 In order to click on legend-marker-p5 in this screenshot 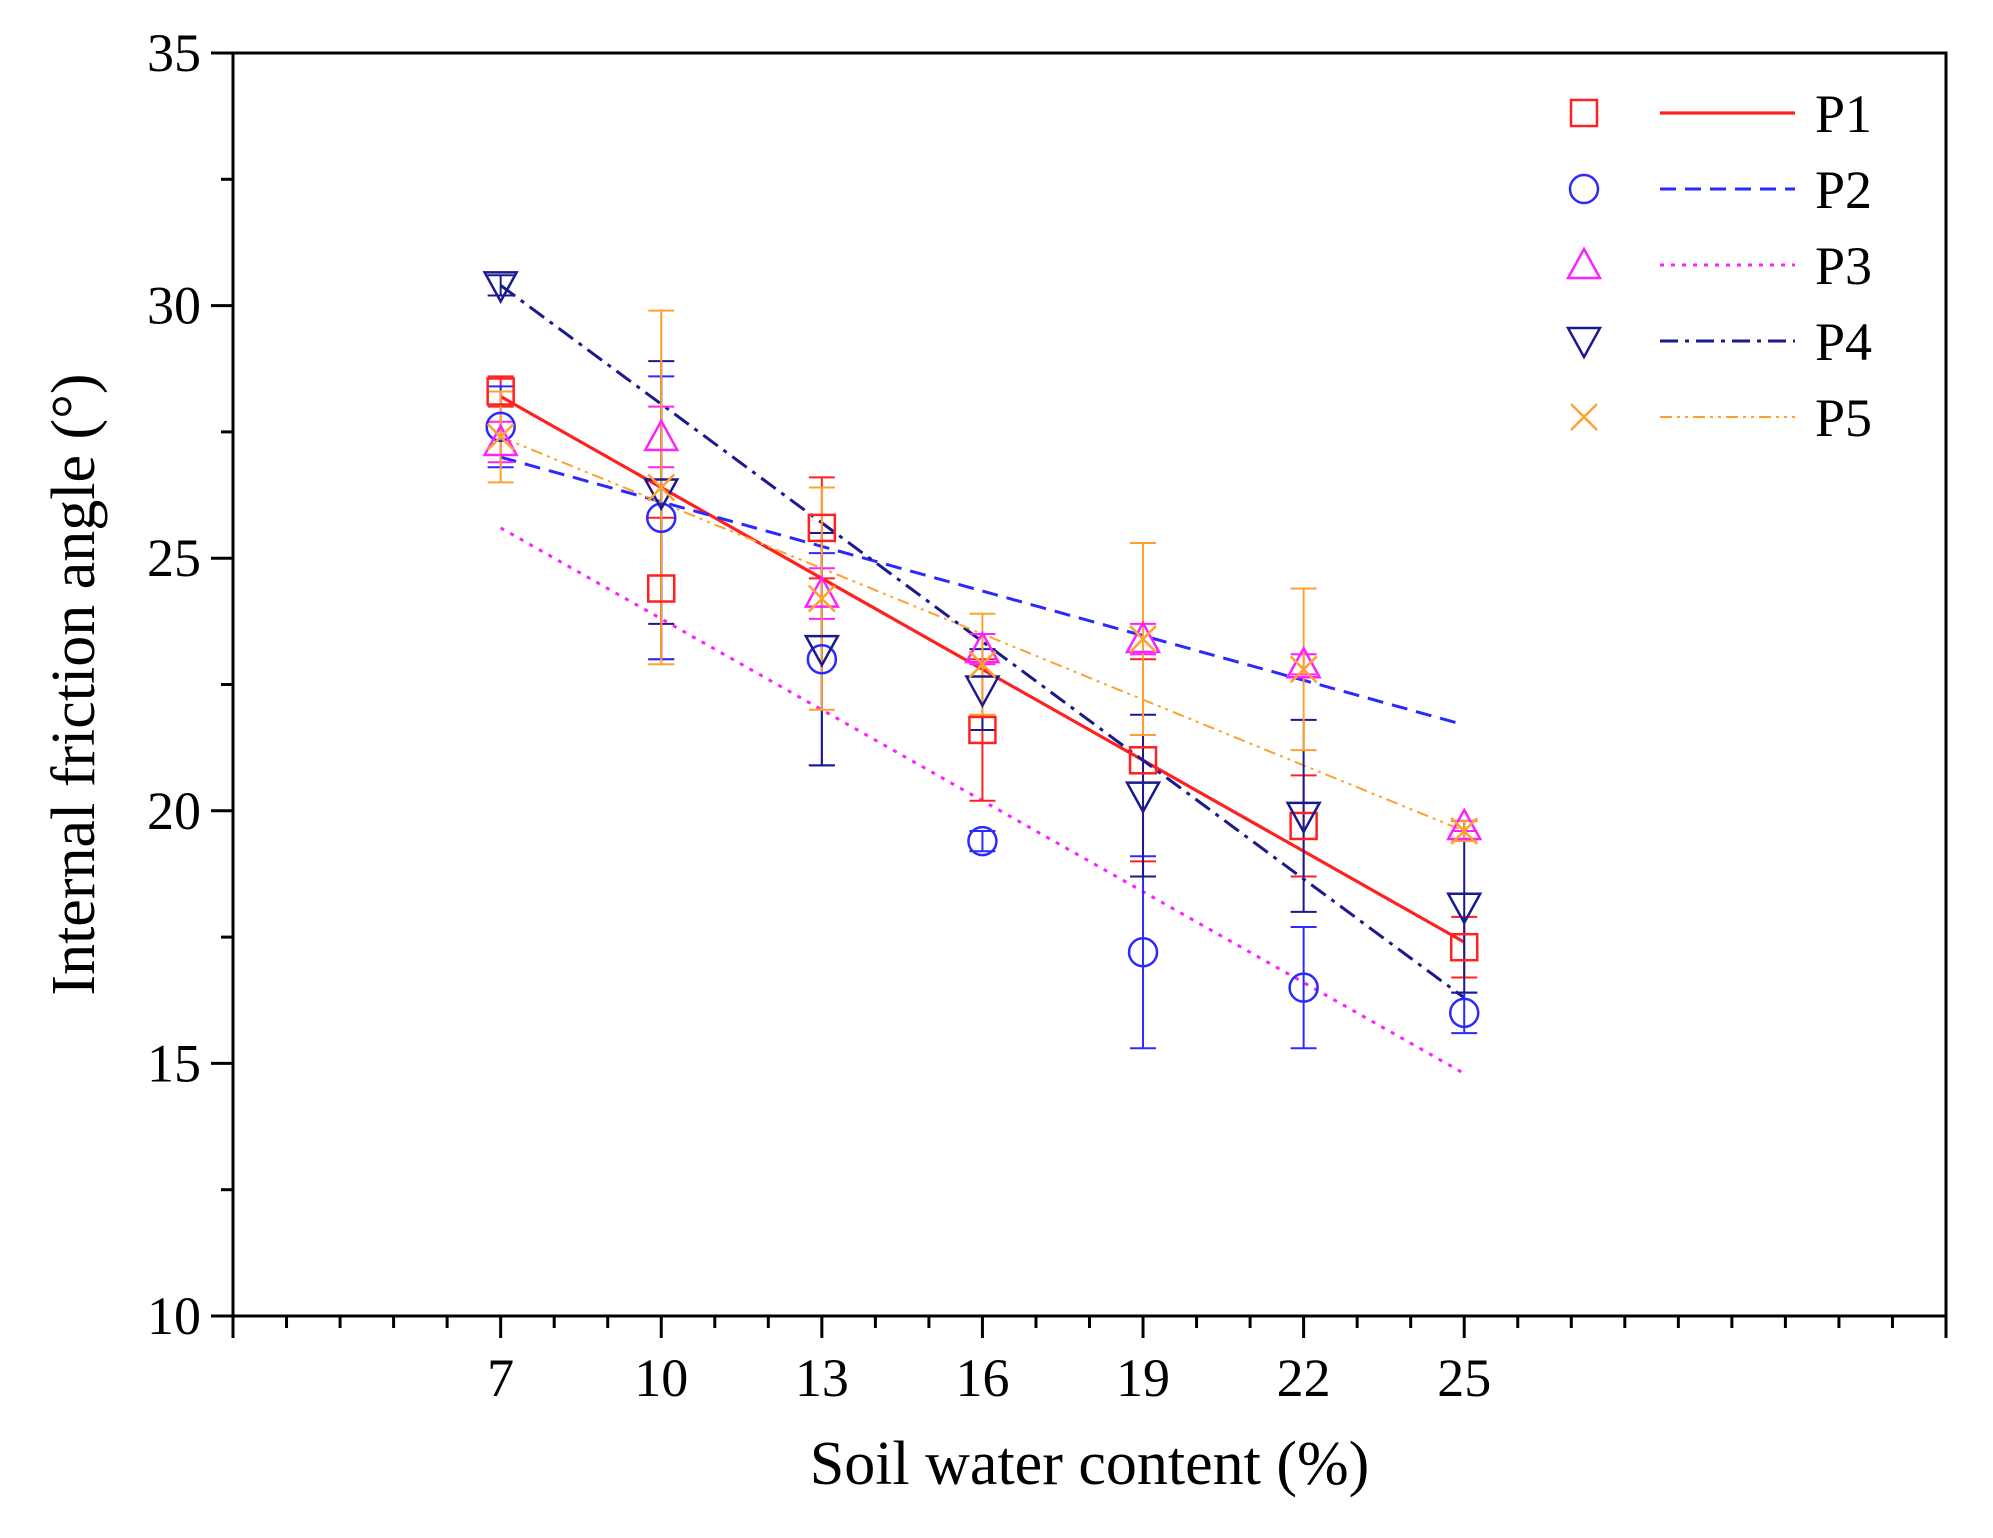, I will do `click(1584, 417)`.